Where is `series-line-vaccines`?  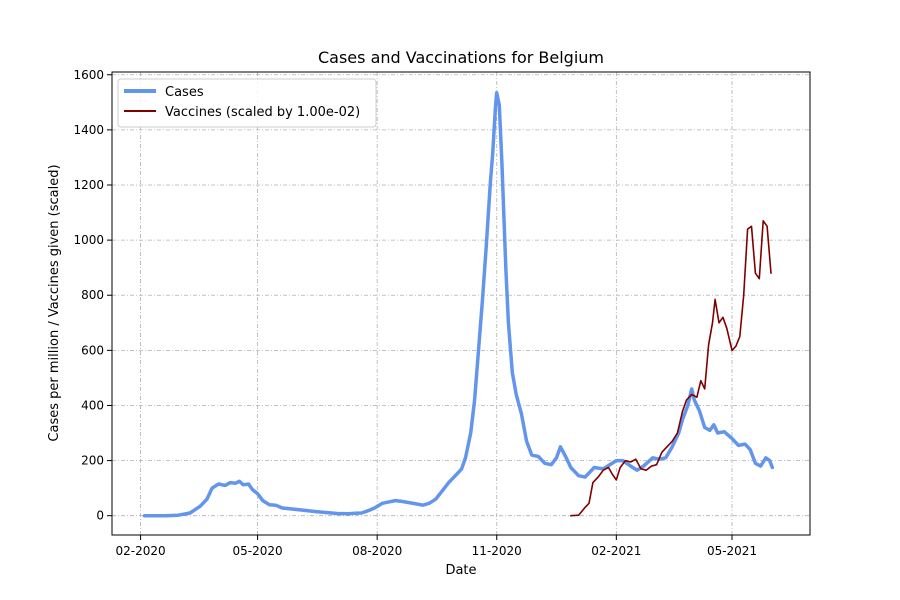
series-line-vaccines is located at coordinates (671, 368).